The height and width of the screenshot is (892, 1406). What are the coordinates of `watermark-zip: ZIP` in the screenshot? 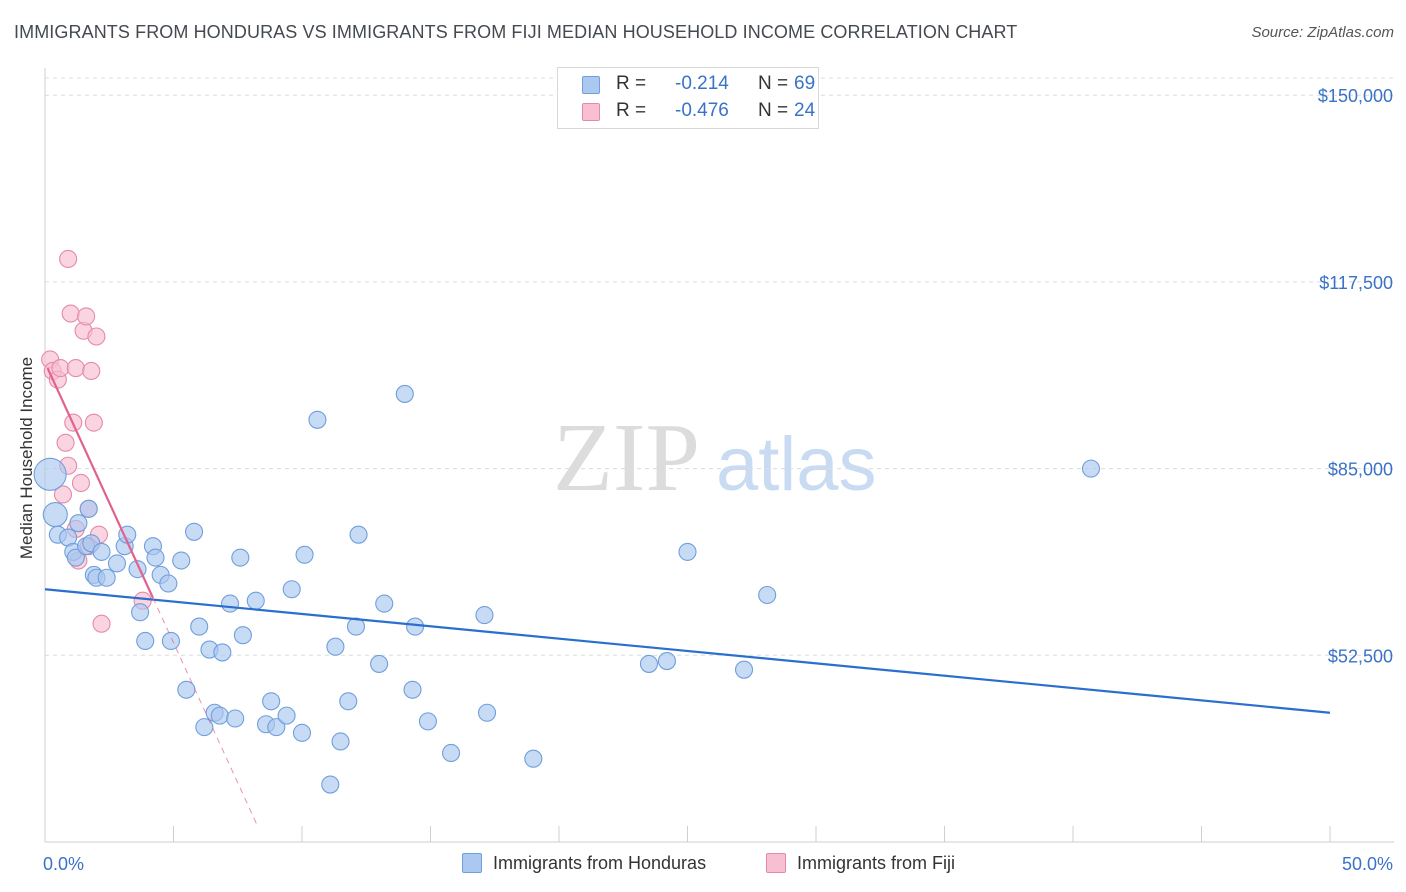 It's located at (626, 458).